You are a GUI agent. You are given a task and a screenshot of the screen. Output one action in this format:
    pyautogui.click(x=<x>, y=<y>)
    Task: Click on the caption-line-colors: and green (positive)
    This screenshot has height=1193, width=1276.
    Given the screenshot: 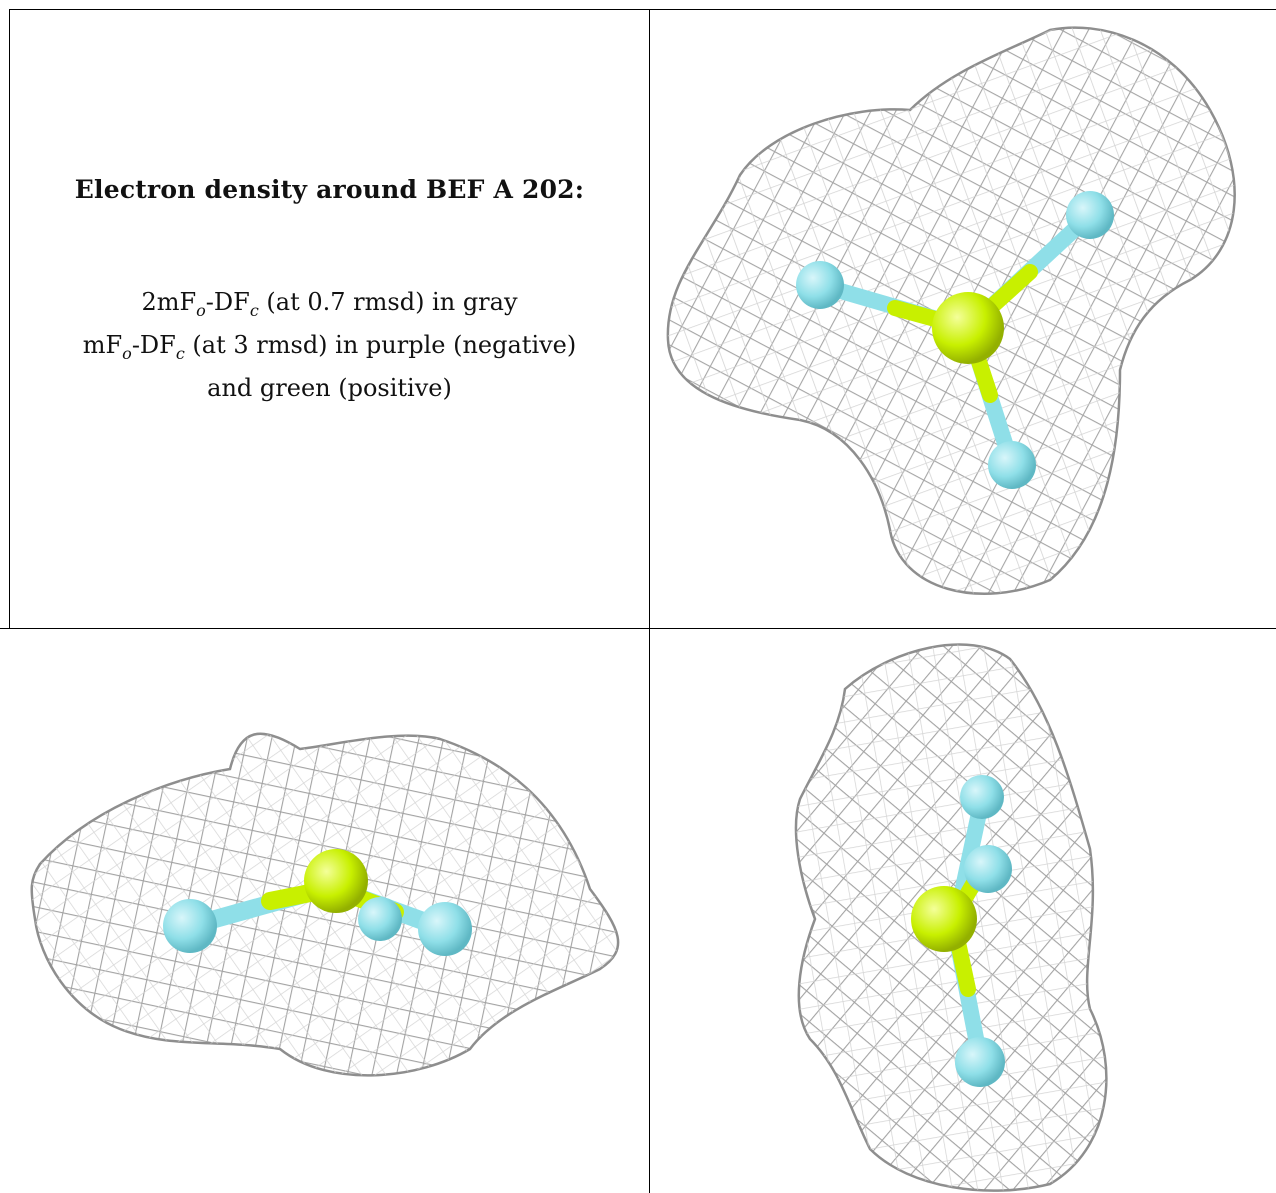 What is the action you would take?
    pyautogui.click(x=329, y=387)
    